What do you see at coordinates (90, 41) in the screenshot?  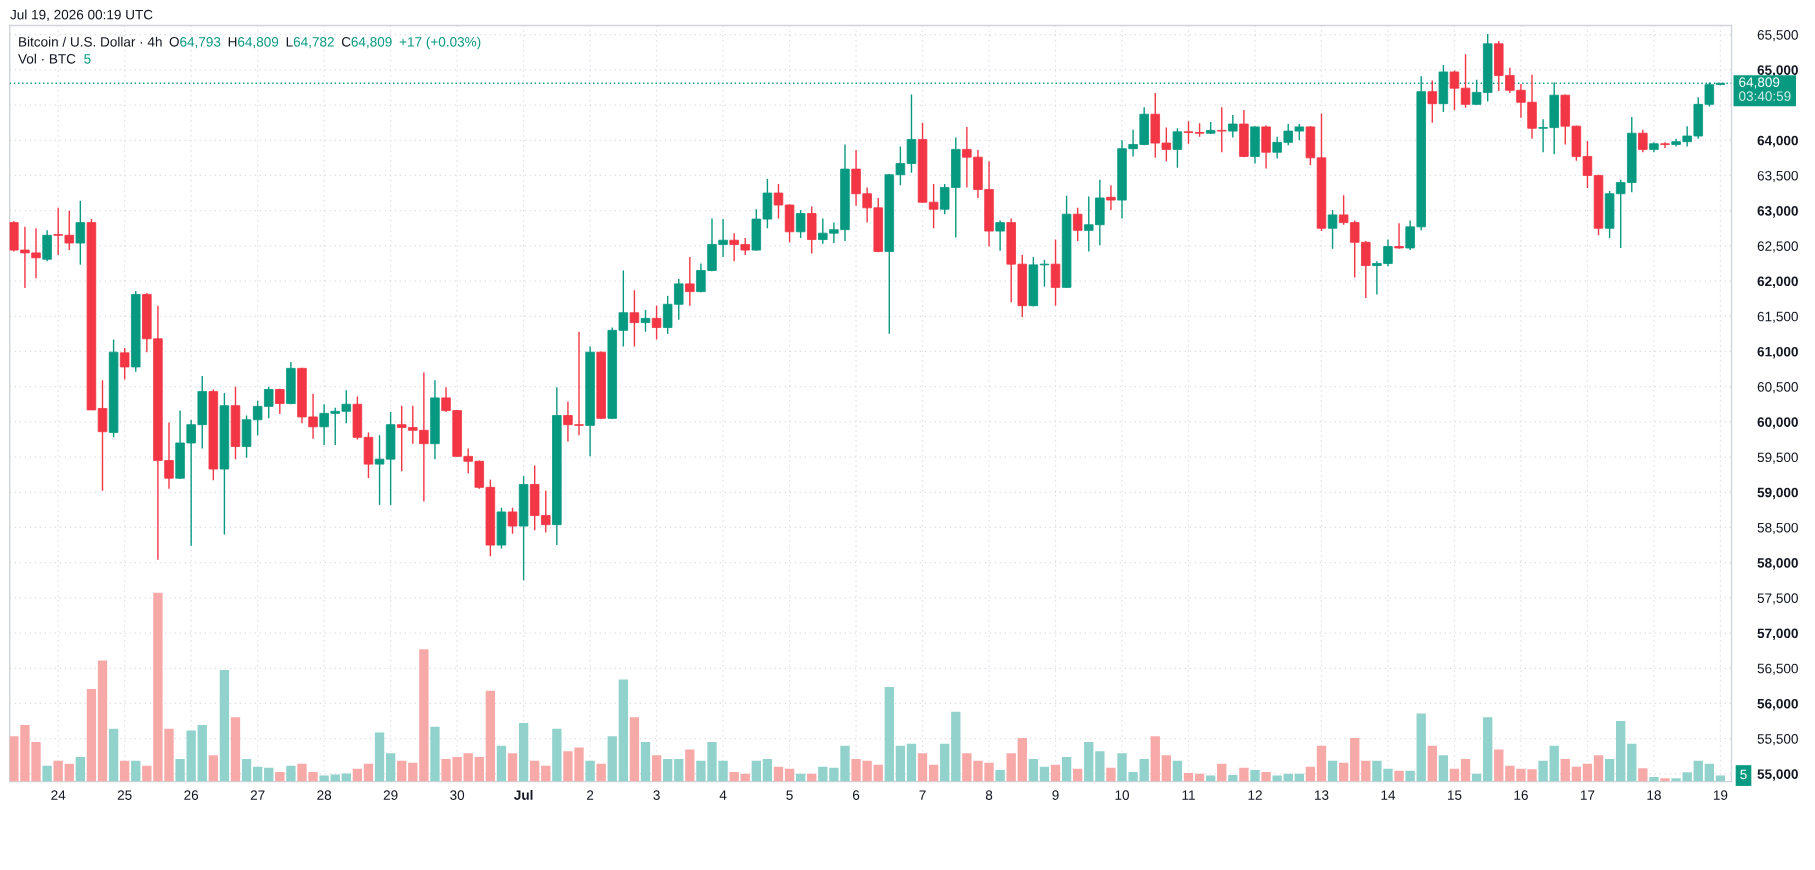 I see `text: Bitcoin / U.S. Dollar · 4h` at bounding box center [90, 41].